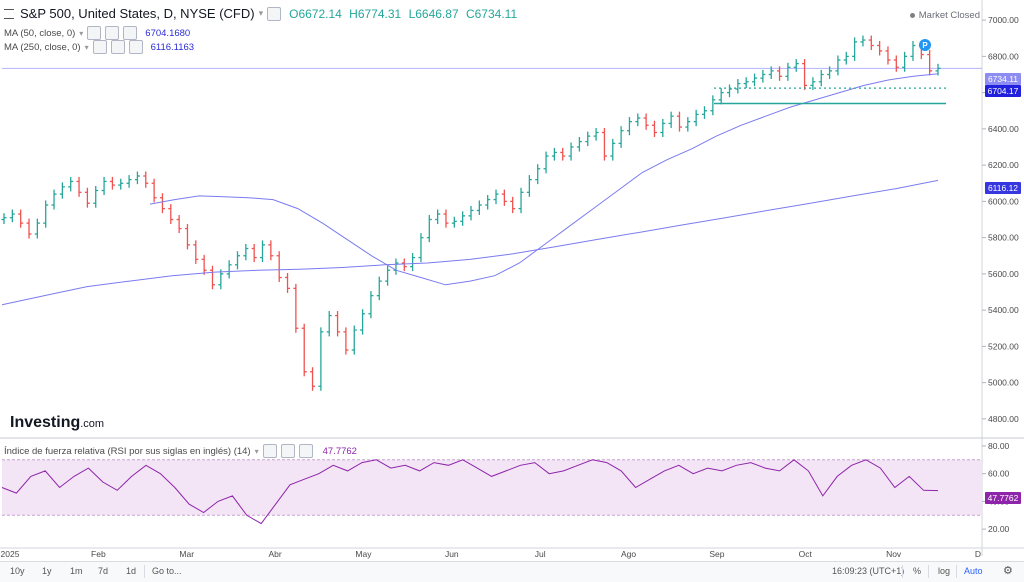 The height and width of the screenshot is (582, 1024). Describe the element at coordinates (1003, 346) in the screenshot. I see `price-tick-label: 5200.00` at that location.